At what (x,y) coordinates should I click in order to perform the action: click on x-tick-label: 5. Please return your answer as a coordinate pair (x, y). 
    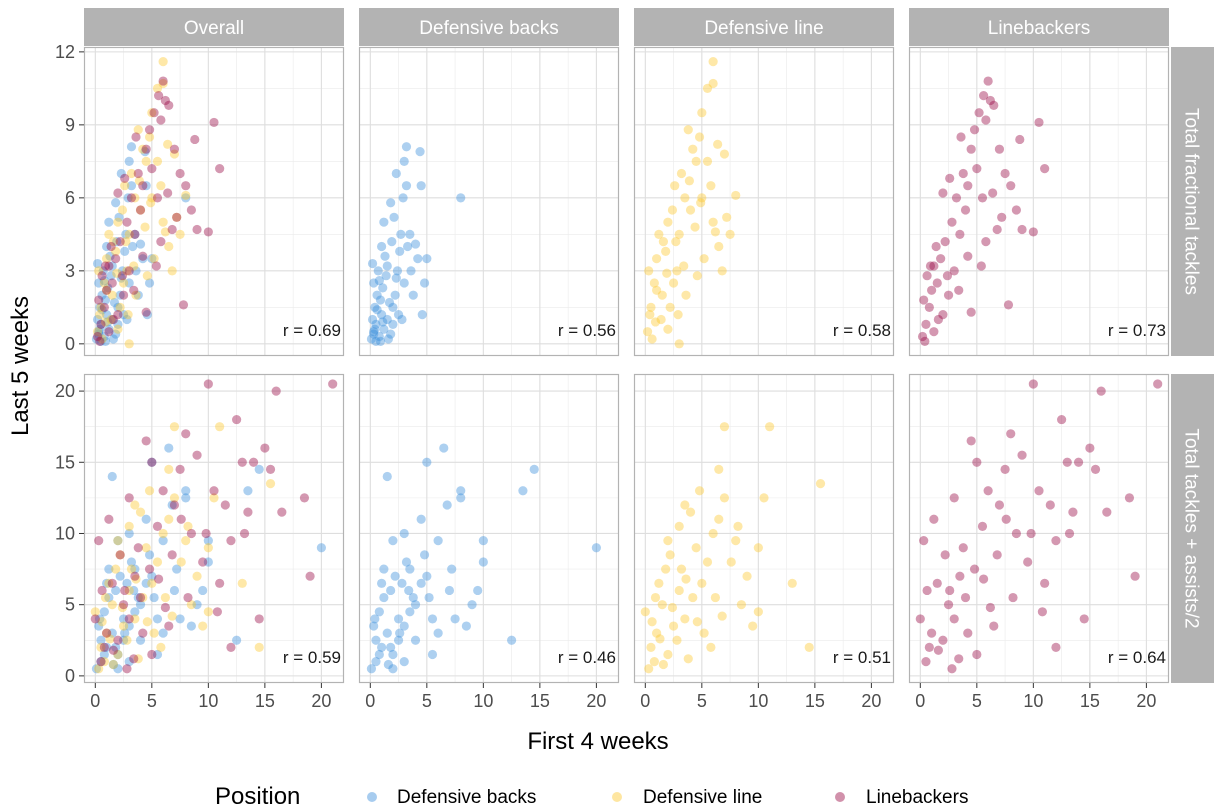
    Looking at the image, I should click on (977, 701).